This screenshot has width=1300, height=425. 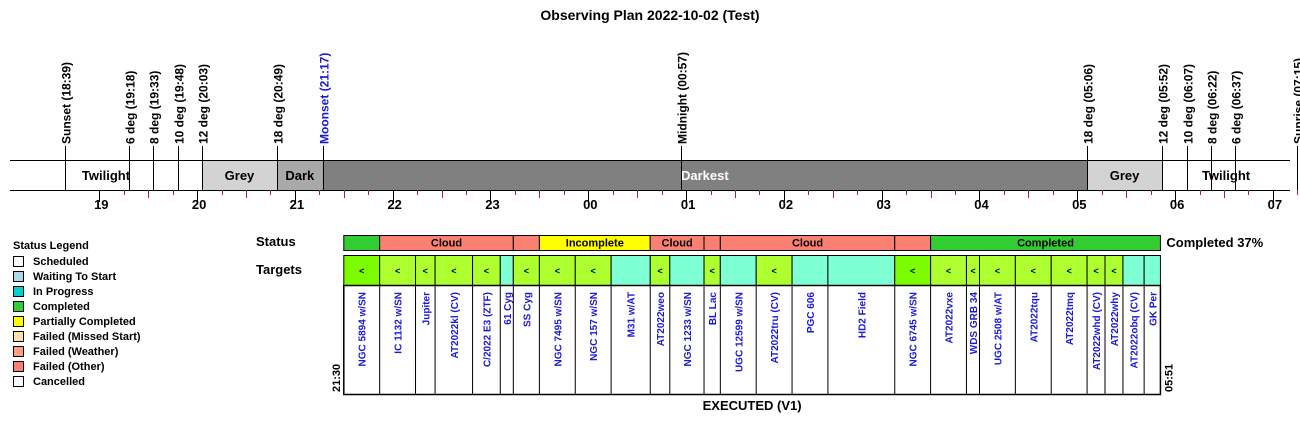 What do you see at coordinates (508, 308) in the screenshot?
I see `target-name-61-cyg: 61 Cyg` at bounding box center [508, 308].